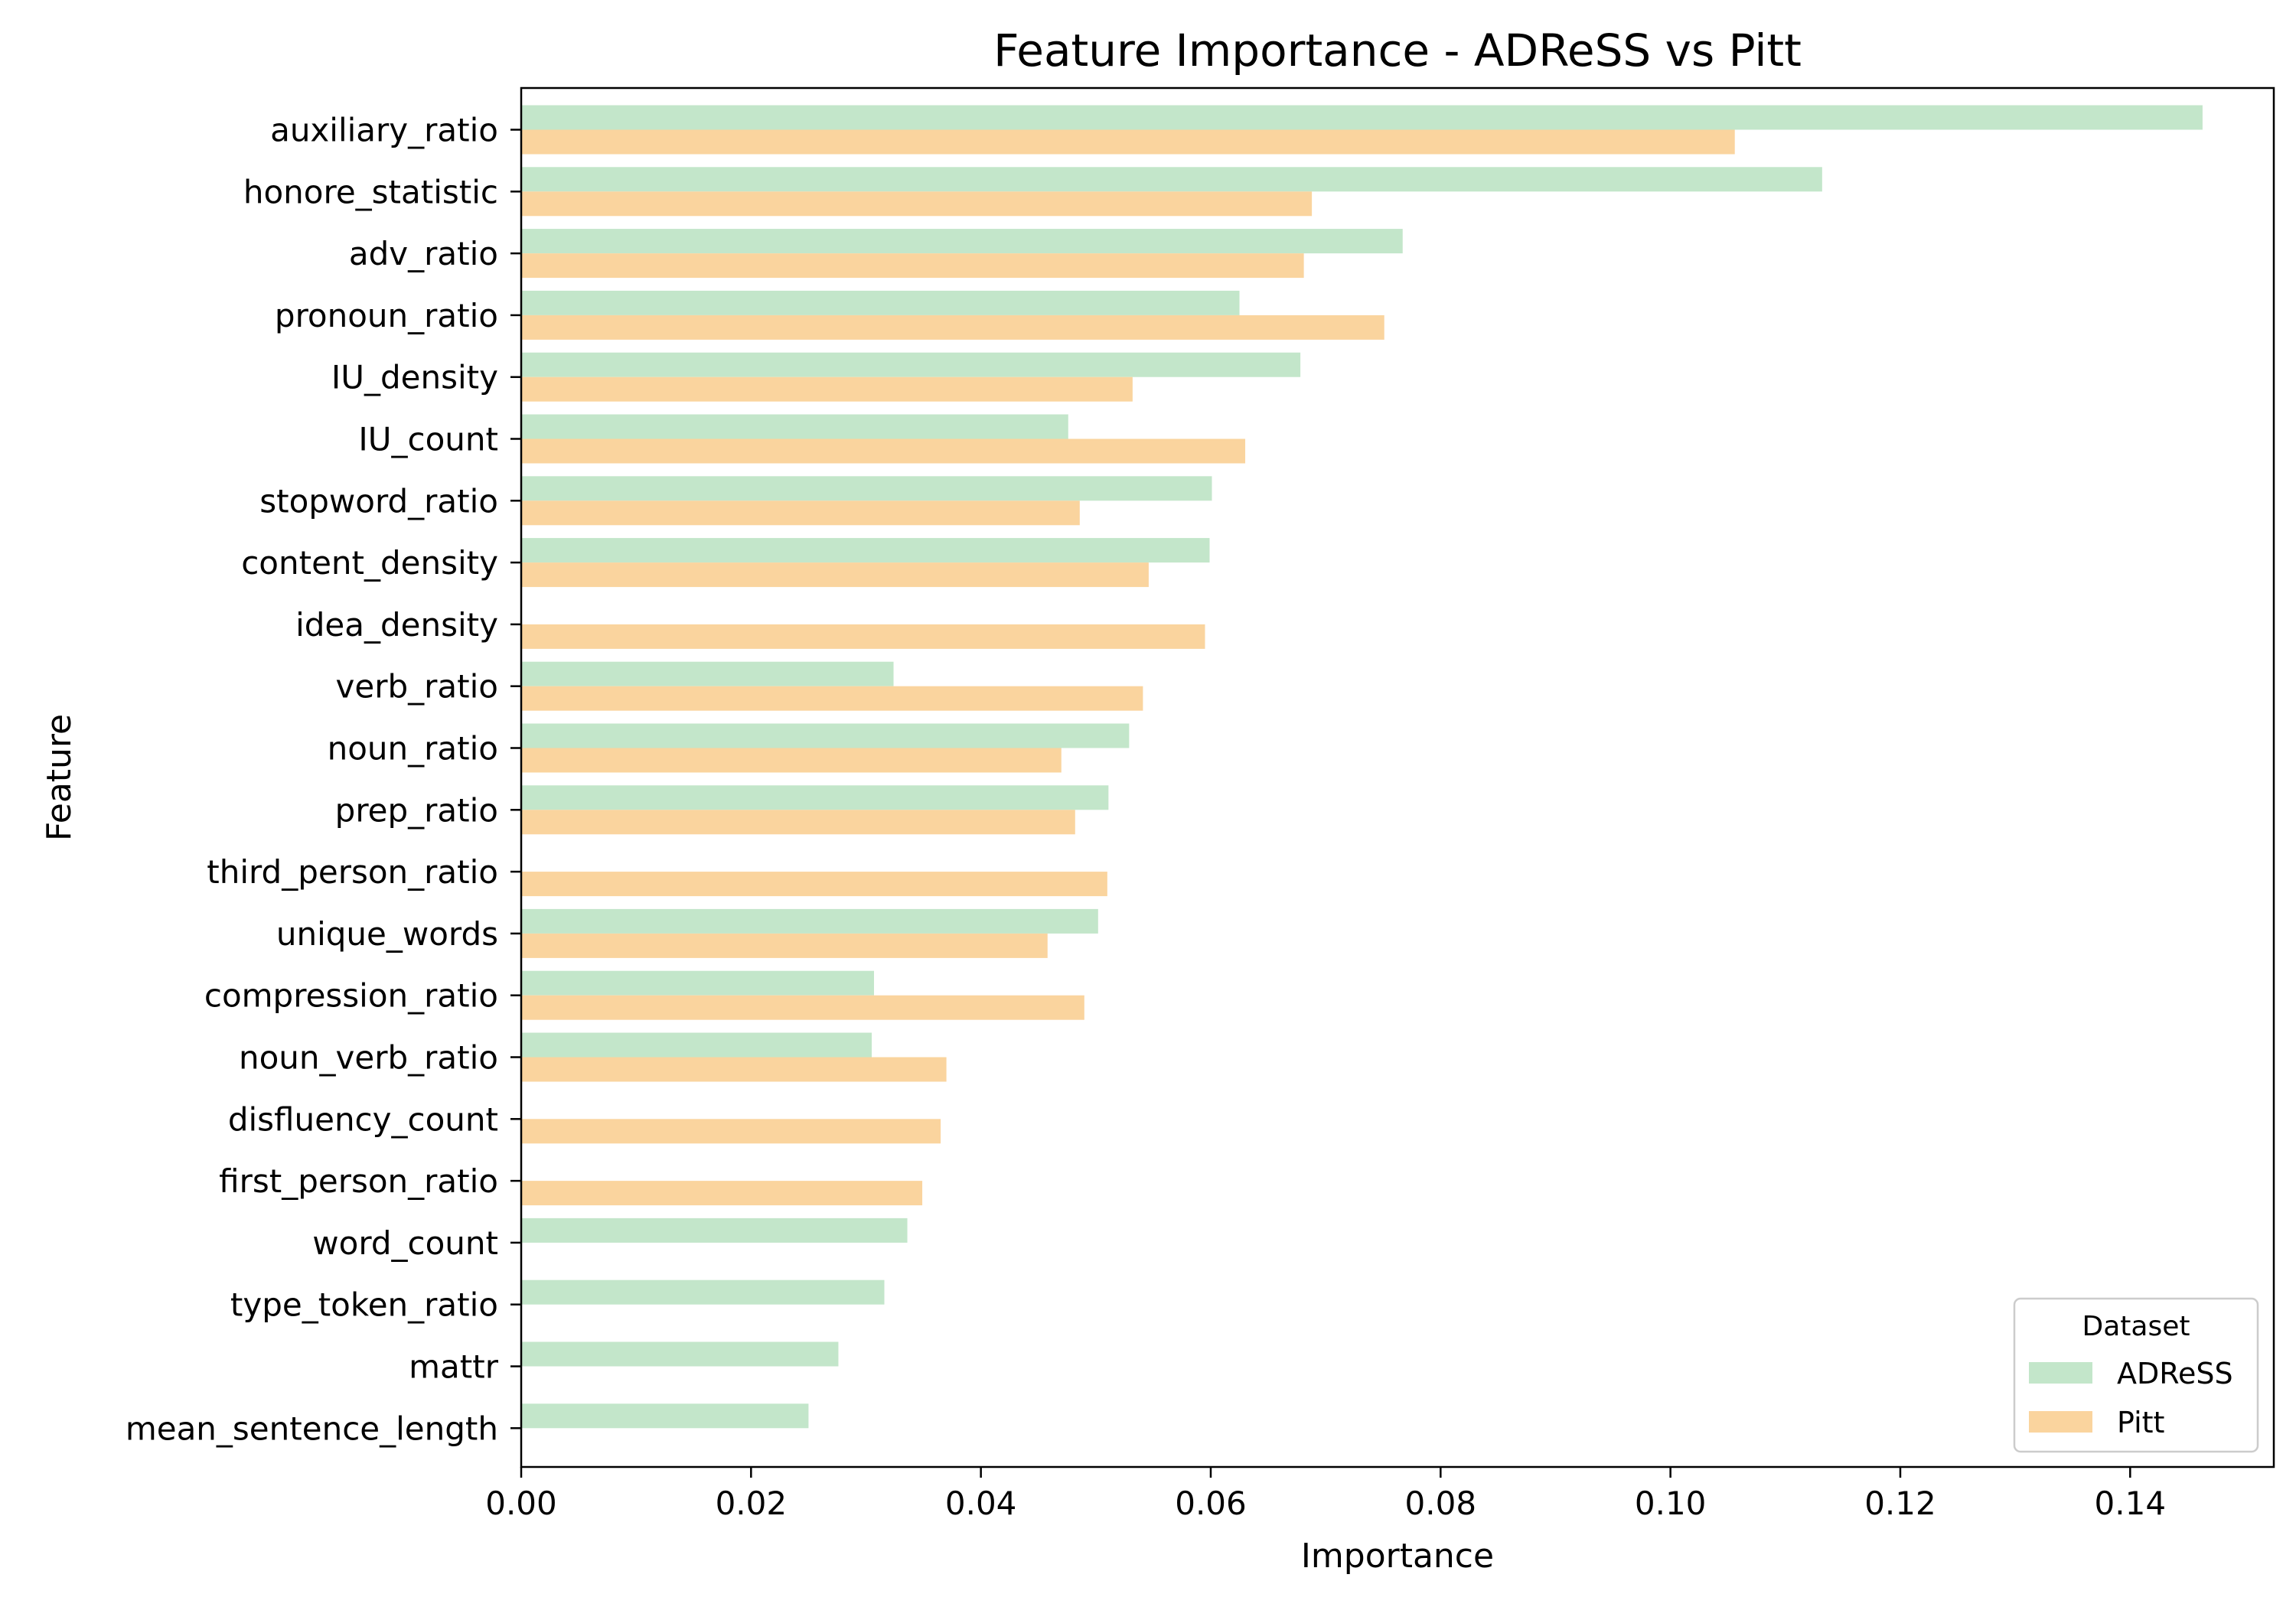 The image size is (2296, 1607). Describe the element at coordinates (352, 872) in the screenshot. I see `y-tick-label-third-person-ratio: third_person_ratio` at that location.